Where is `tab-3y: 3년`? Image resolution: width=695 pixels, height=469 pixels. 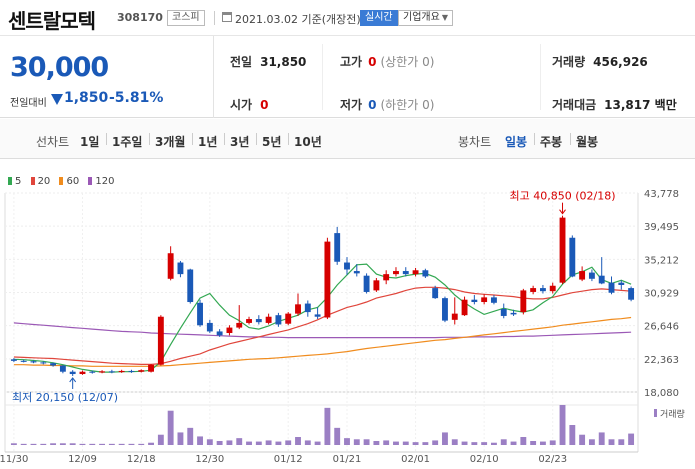 tab-3y: 3년 is located at coordinates (240, 142).